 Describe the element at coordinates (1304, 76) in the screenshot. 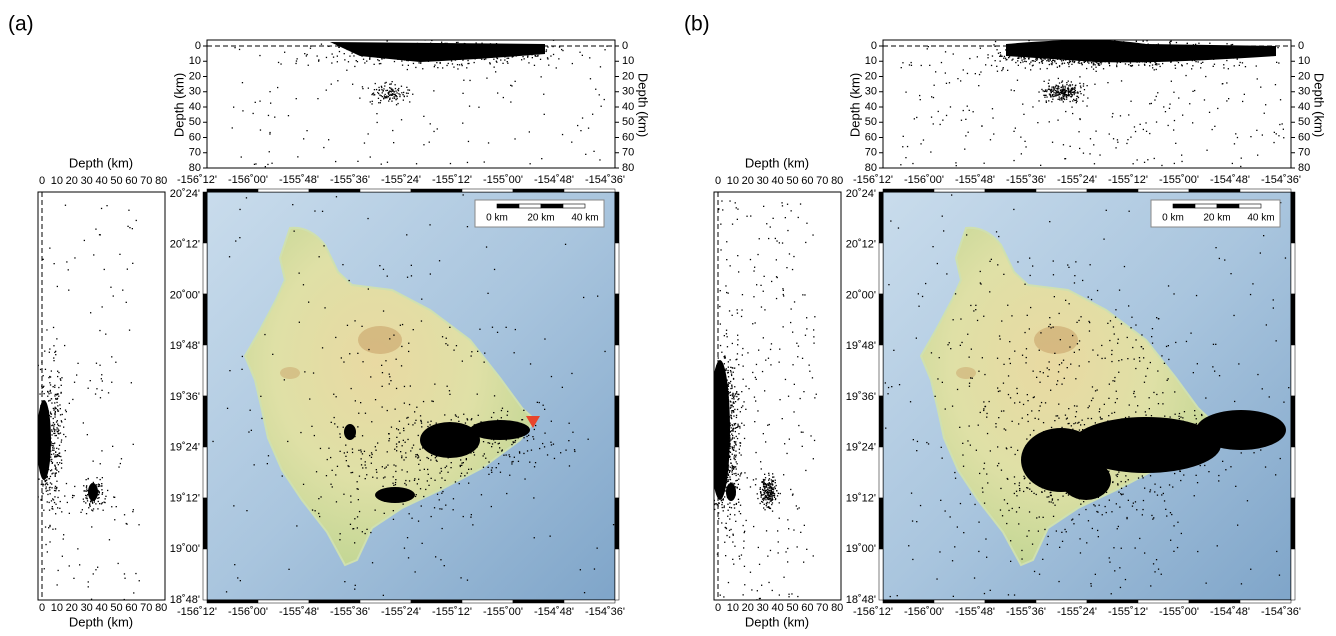

I see `depth-tick-label: 20` at that location.